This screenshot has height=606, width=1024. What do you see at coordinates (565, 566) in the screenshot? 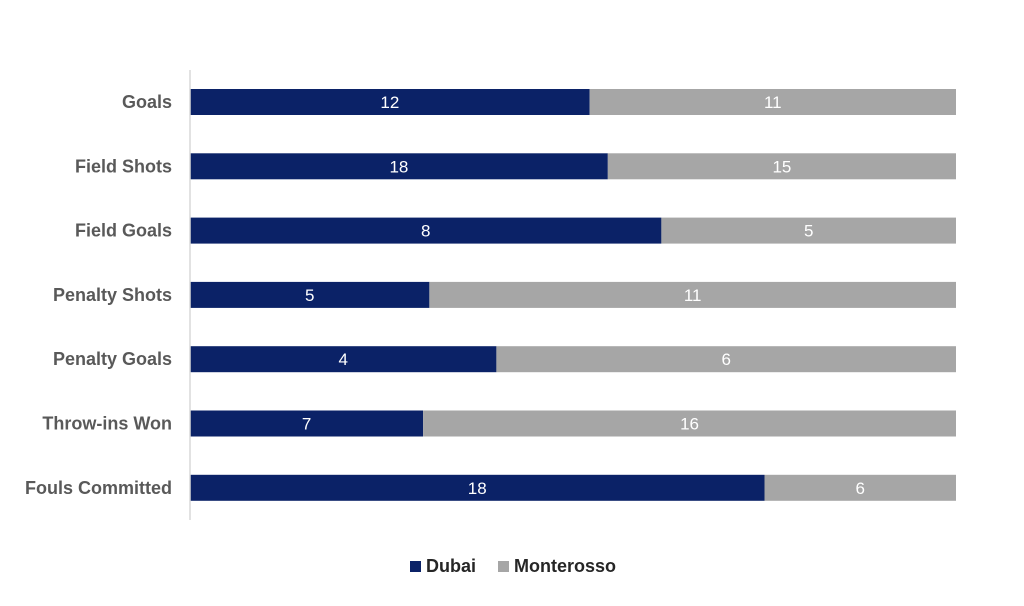
I see `legend-label-monterosso: Monterosso` at bounding box center [565, 566].